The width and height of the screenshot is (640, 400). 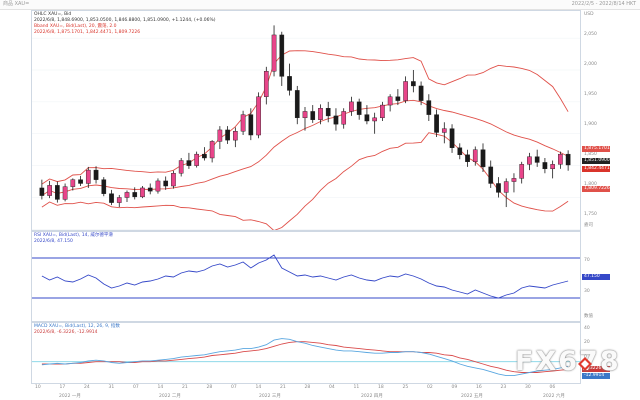 I want to click on bband-upper-tag: 1,875.1701, so click(x=596, y=149).